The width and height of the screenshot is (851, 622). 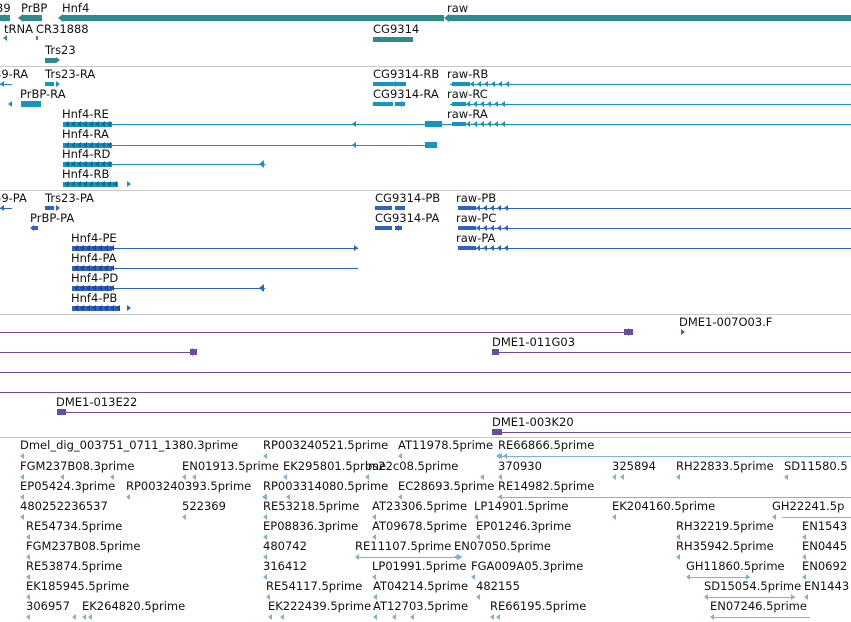 I want to click on feature-label-dme1-007o03-f: DME1-007O03.F, so click(x=726, y=322).